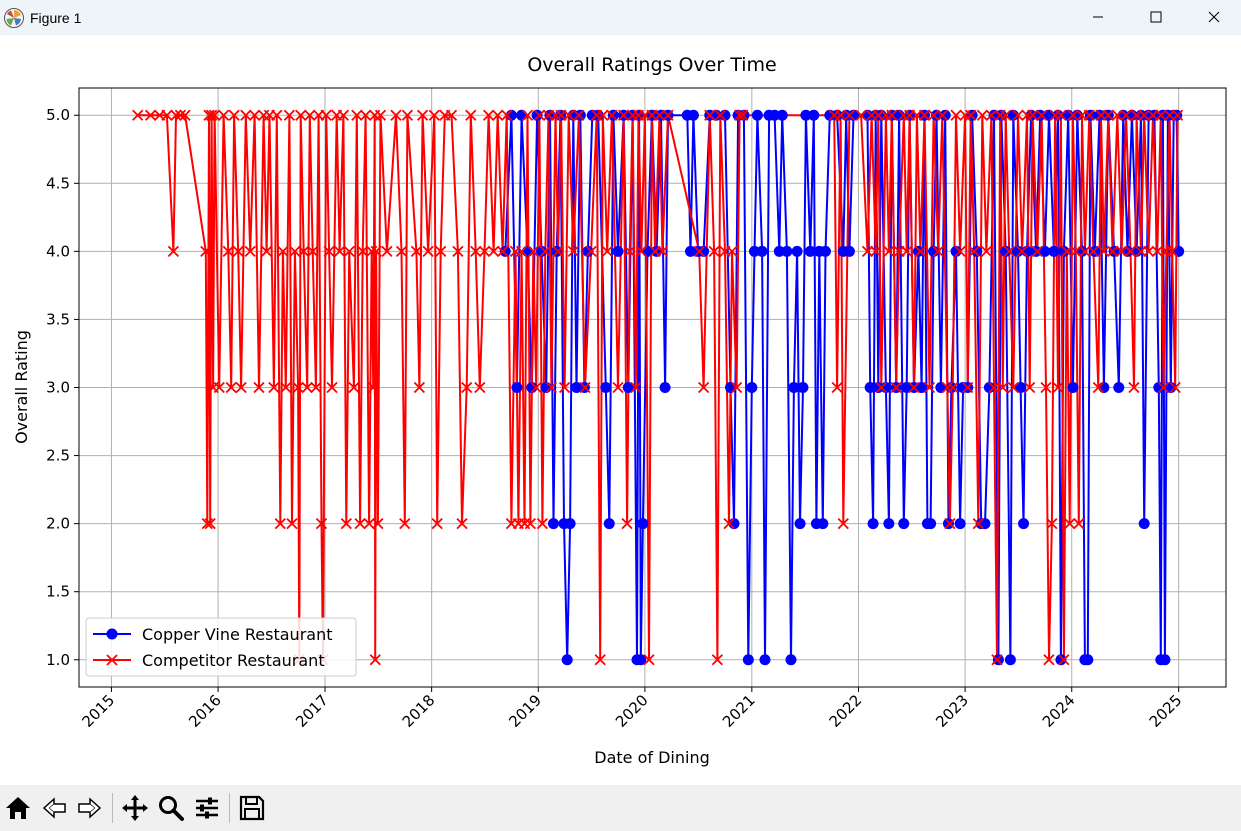 This screenshot has width=1241, height=831. What do you see at coordinates (1059, 711) in the screenshot?
I see `x-tick-label: 2024` at bounding box center [1059, 711].